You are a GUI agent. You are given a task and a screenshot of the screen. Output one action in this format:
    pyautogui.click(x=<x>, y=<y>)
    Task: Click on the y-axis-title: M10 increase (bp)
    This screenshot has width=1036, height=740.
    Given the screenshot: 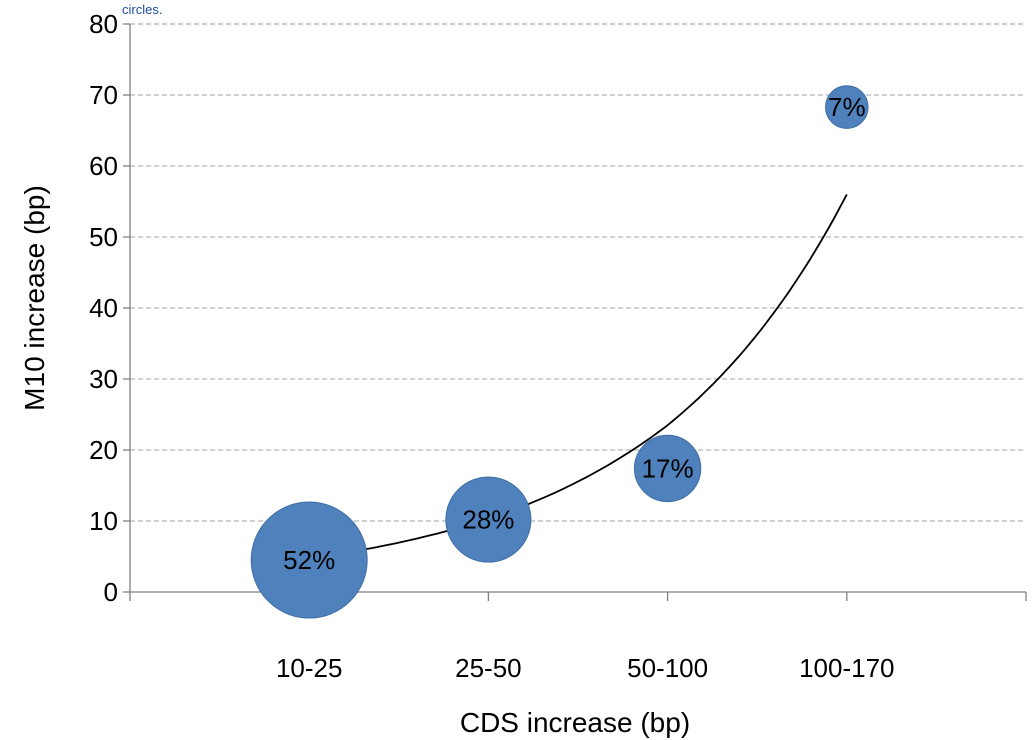 What is the action you would take?
    pyautogui.click(x=34, y=298)
    